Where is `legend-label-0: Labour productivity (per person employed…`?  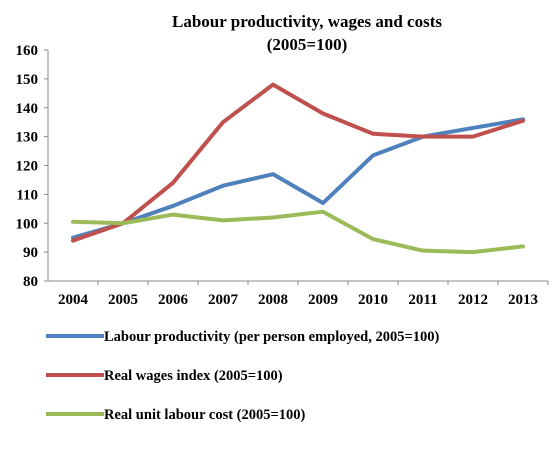 legend-label-0: Labour productivity (per person employed… is located at coordinates (272, 337).